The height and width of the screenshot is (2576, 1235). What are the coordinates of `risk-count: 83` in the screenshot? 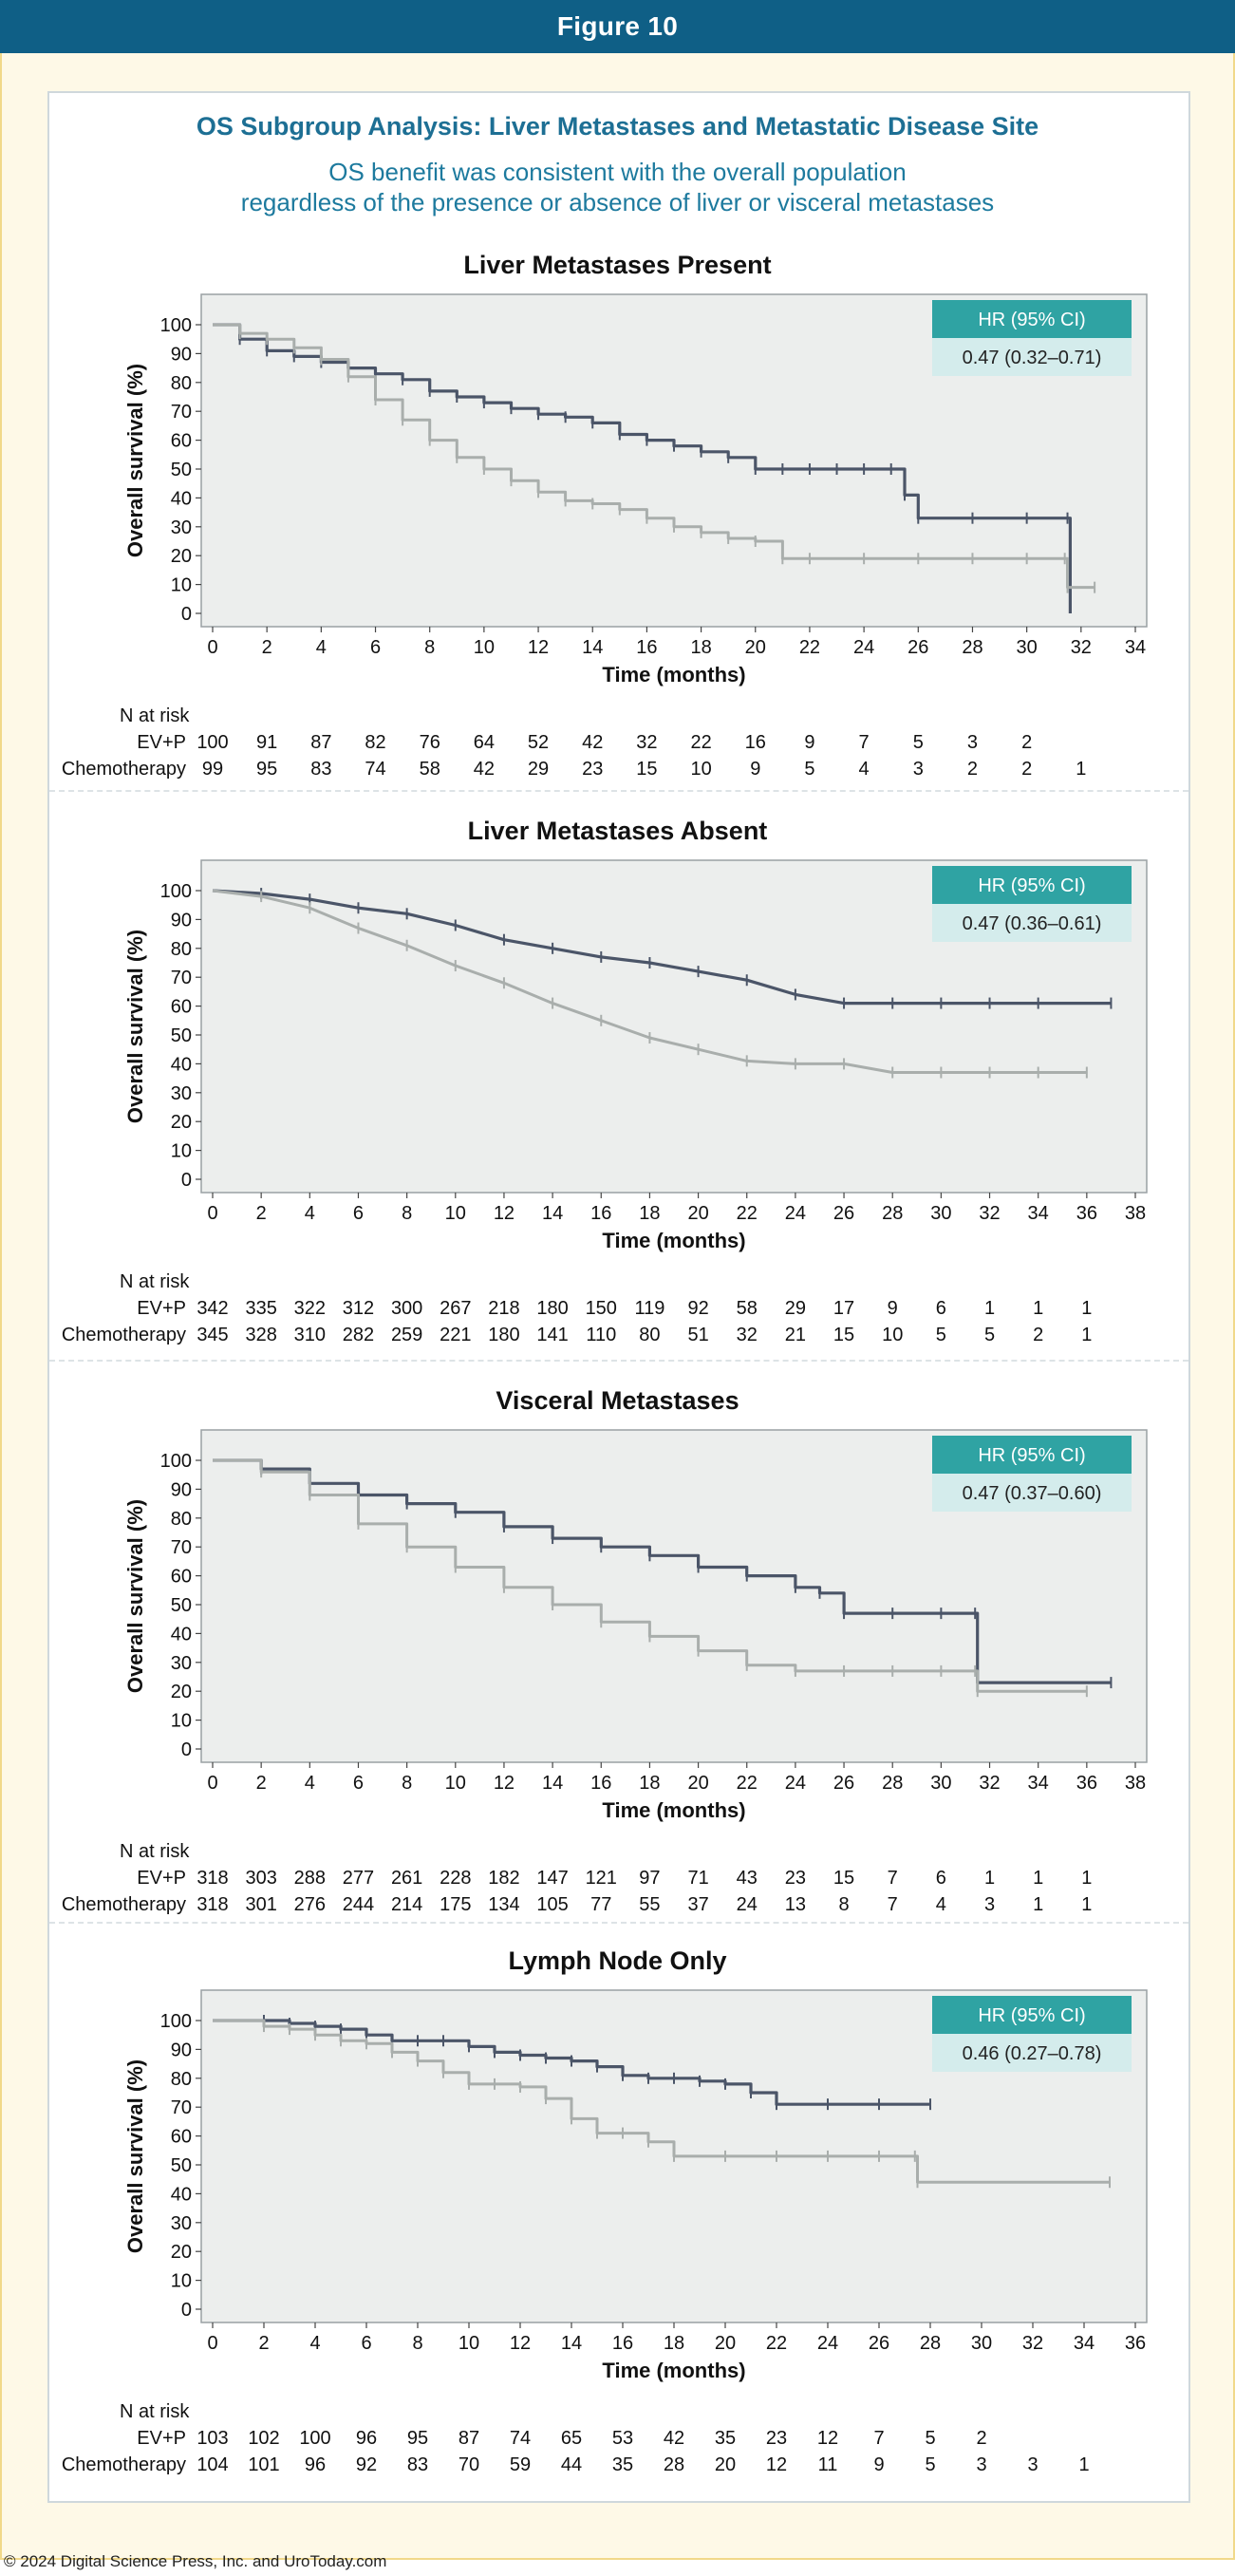 It's located at (320, 769).